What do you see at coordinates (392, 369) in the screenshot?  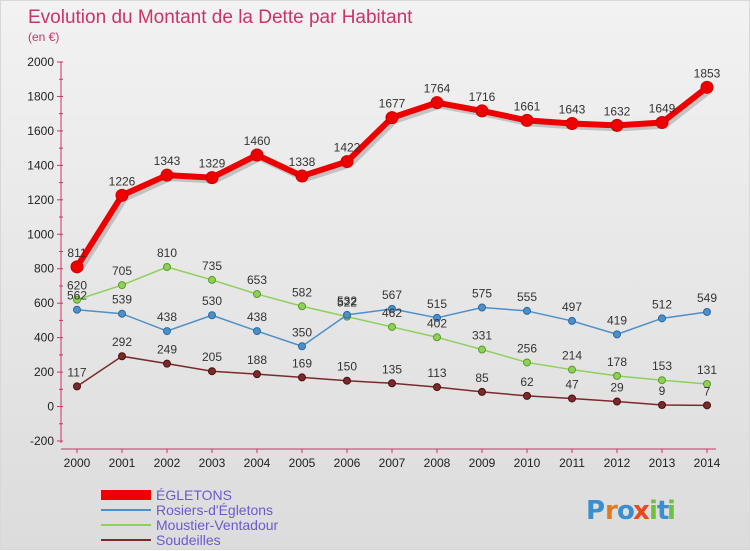 I see `data-label: 135` at bounding box center [392, 369].